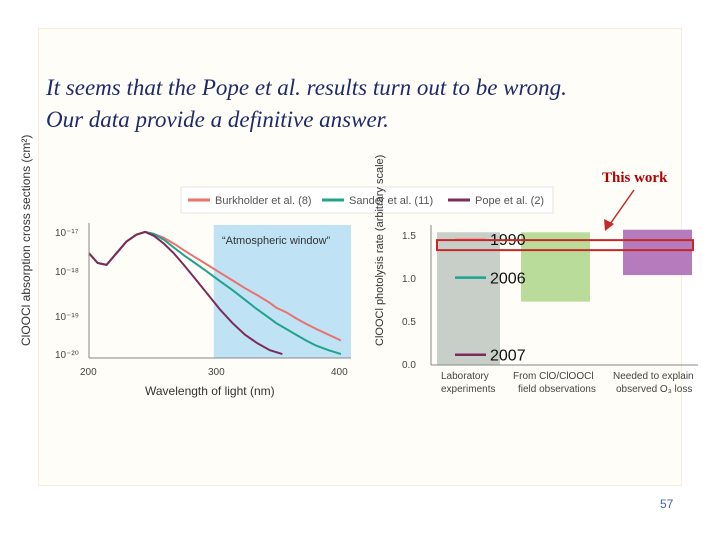 The height and width of the screenshot is (540, 720). Describe the element at coordinates (635, 178) in the screenshot. I see `this-work-callout: This work` at that location.